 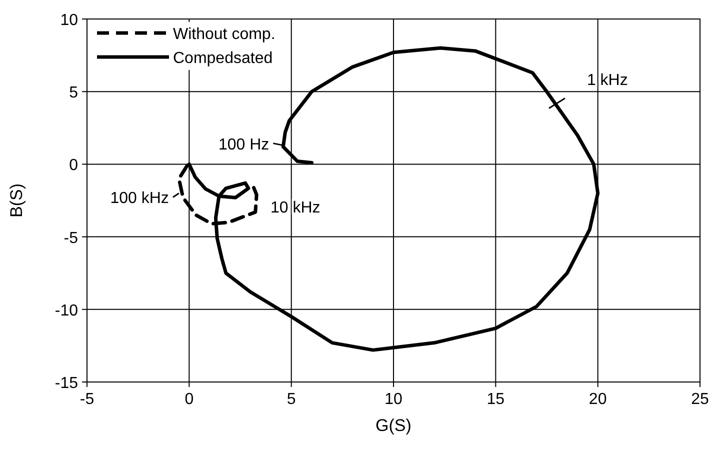 What do you see at coordinates (291, 399) in the screenshot?
I see `x-tick-label: 5` at bounding box center [291, 399].